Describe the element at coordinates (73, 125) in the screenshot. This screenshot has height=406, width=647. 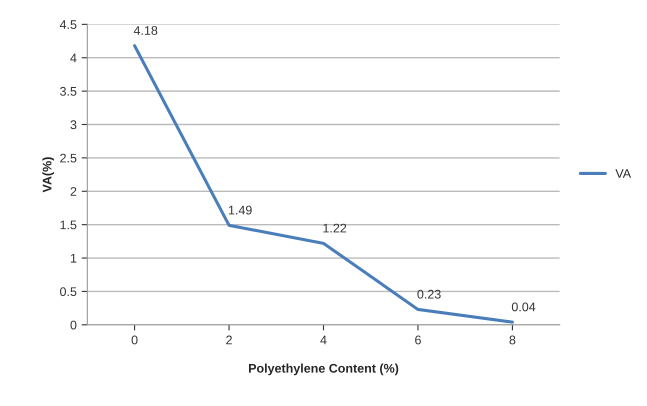
I see `y-tick-label: 3` at that location.